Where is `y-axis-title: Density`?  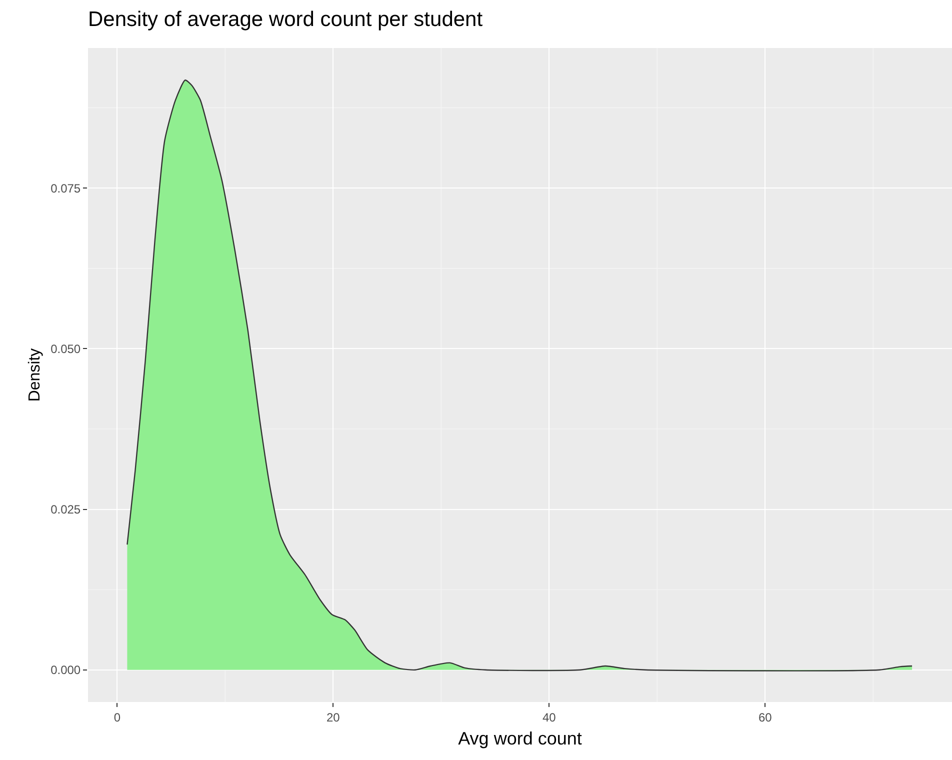
y-axis-title: Density is located at coordinates (35, 375).